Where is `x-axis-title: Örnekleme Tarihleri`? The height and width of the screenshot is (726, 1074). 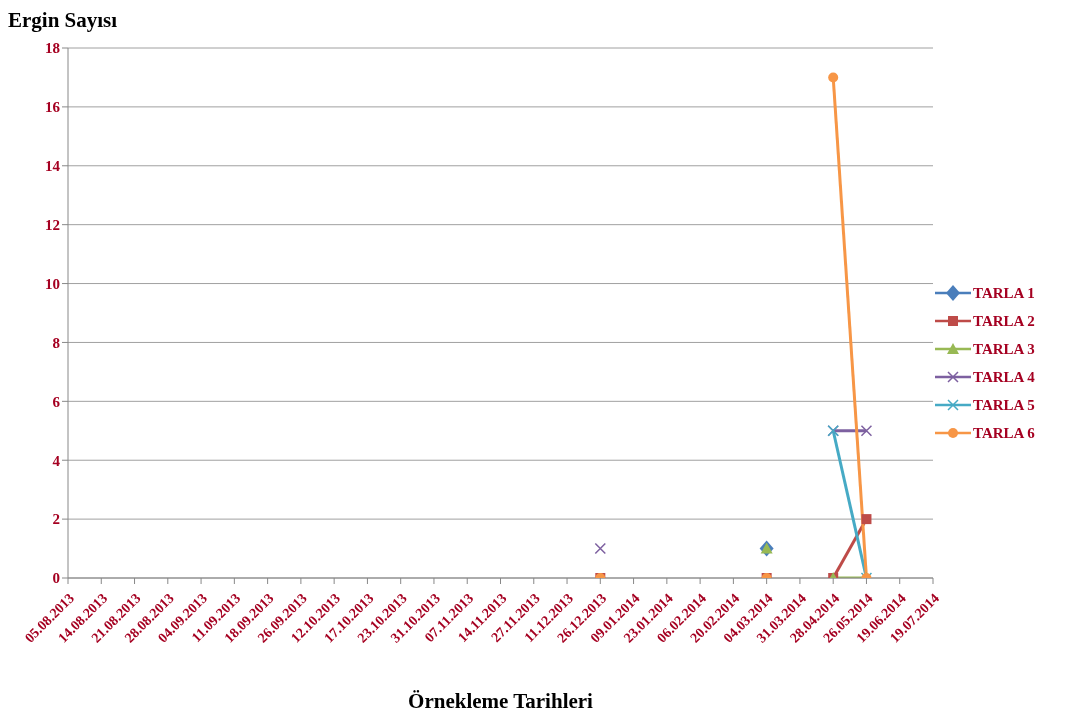
x-axis-title: Örnekleme Tarihleri is located at coordinates (501, 701).